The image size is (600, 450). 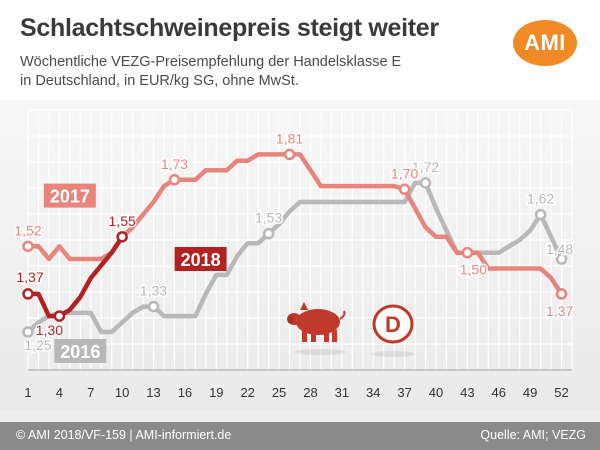 I want to click on x-tick-label: 28, so click(x=310, y=392).